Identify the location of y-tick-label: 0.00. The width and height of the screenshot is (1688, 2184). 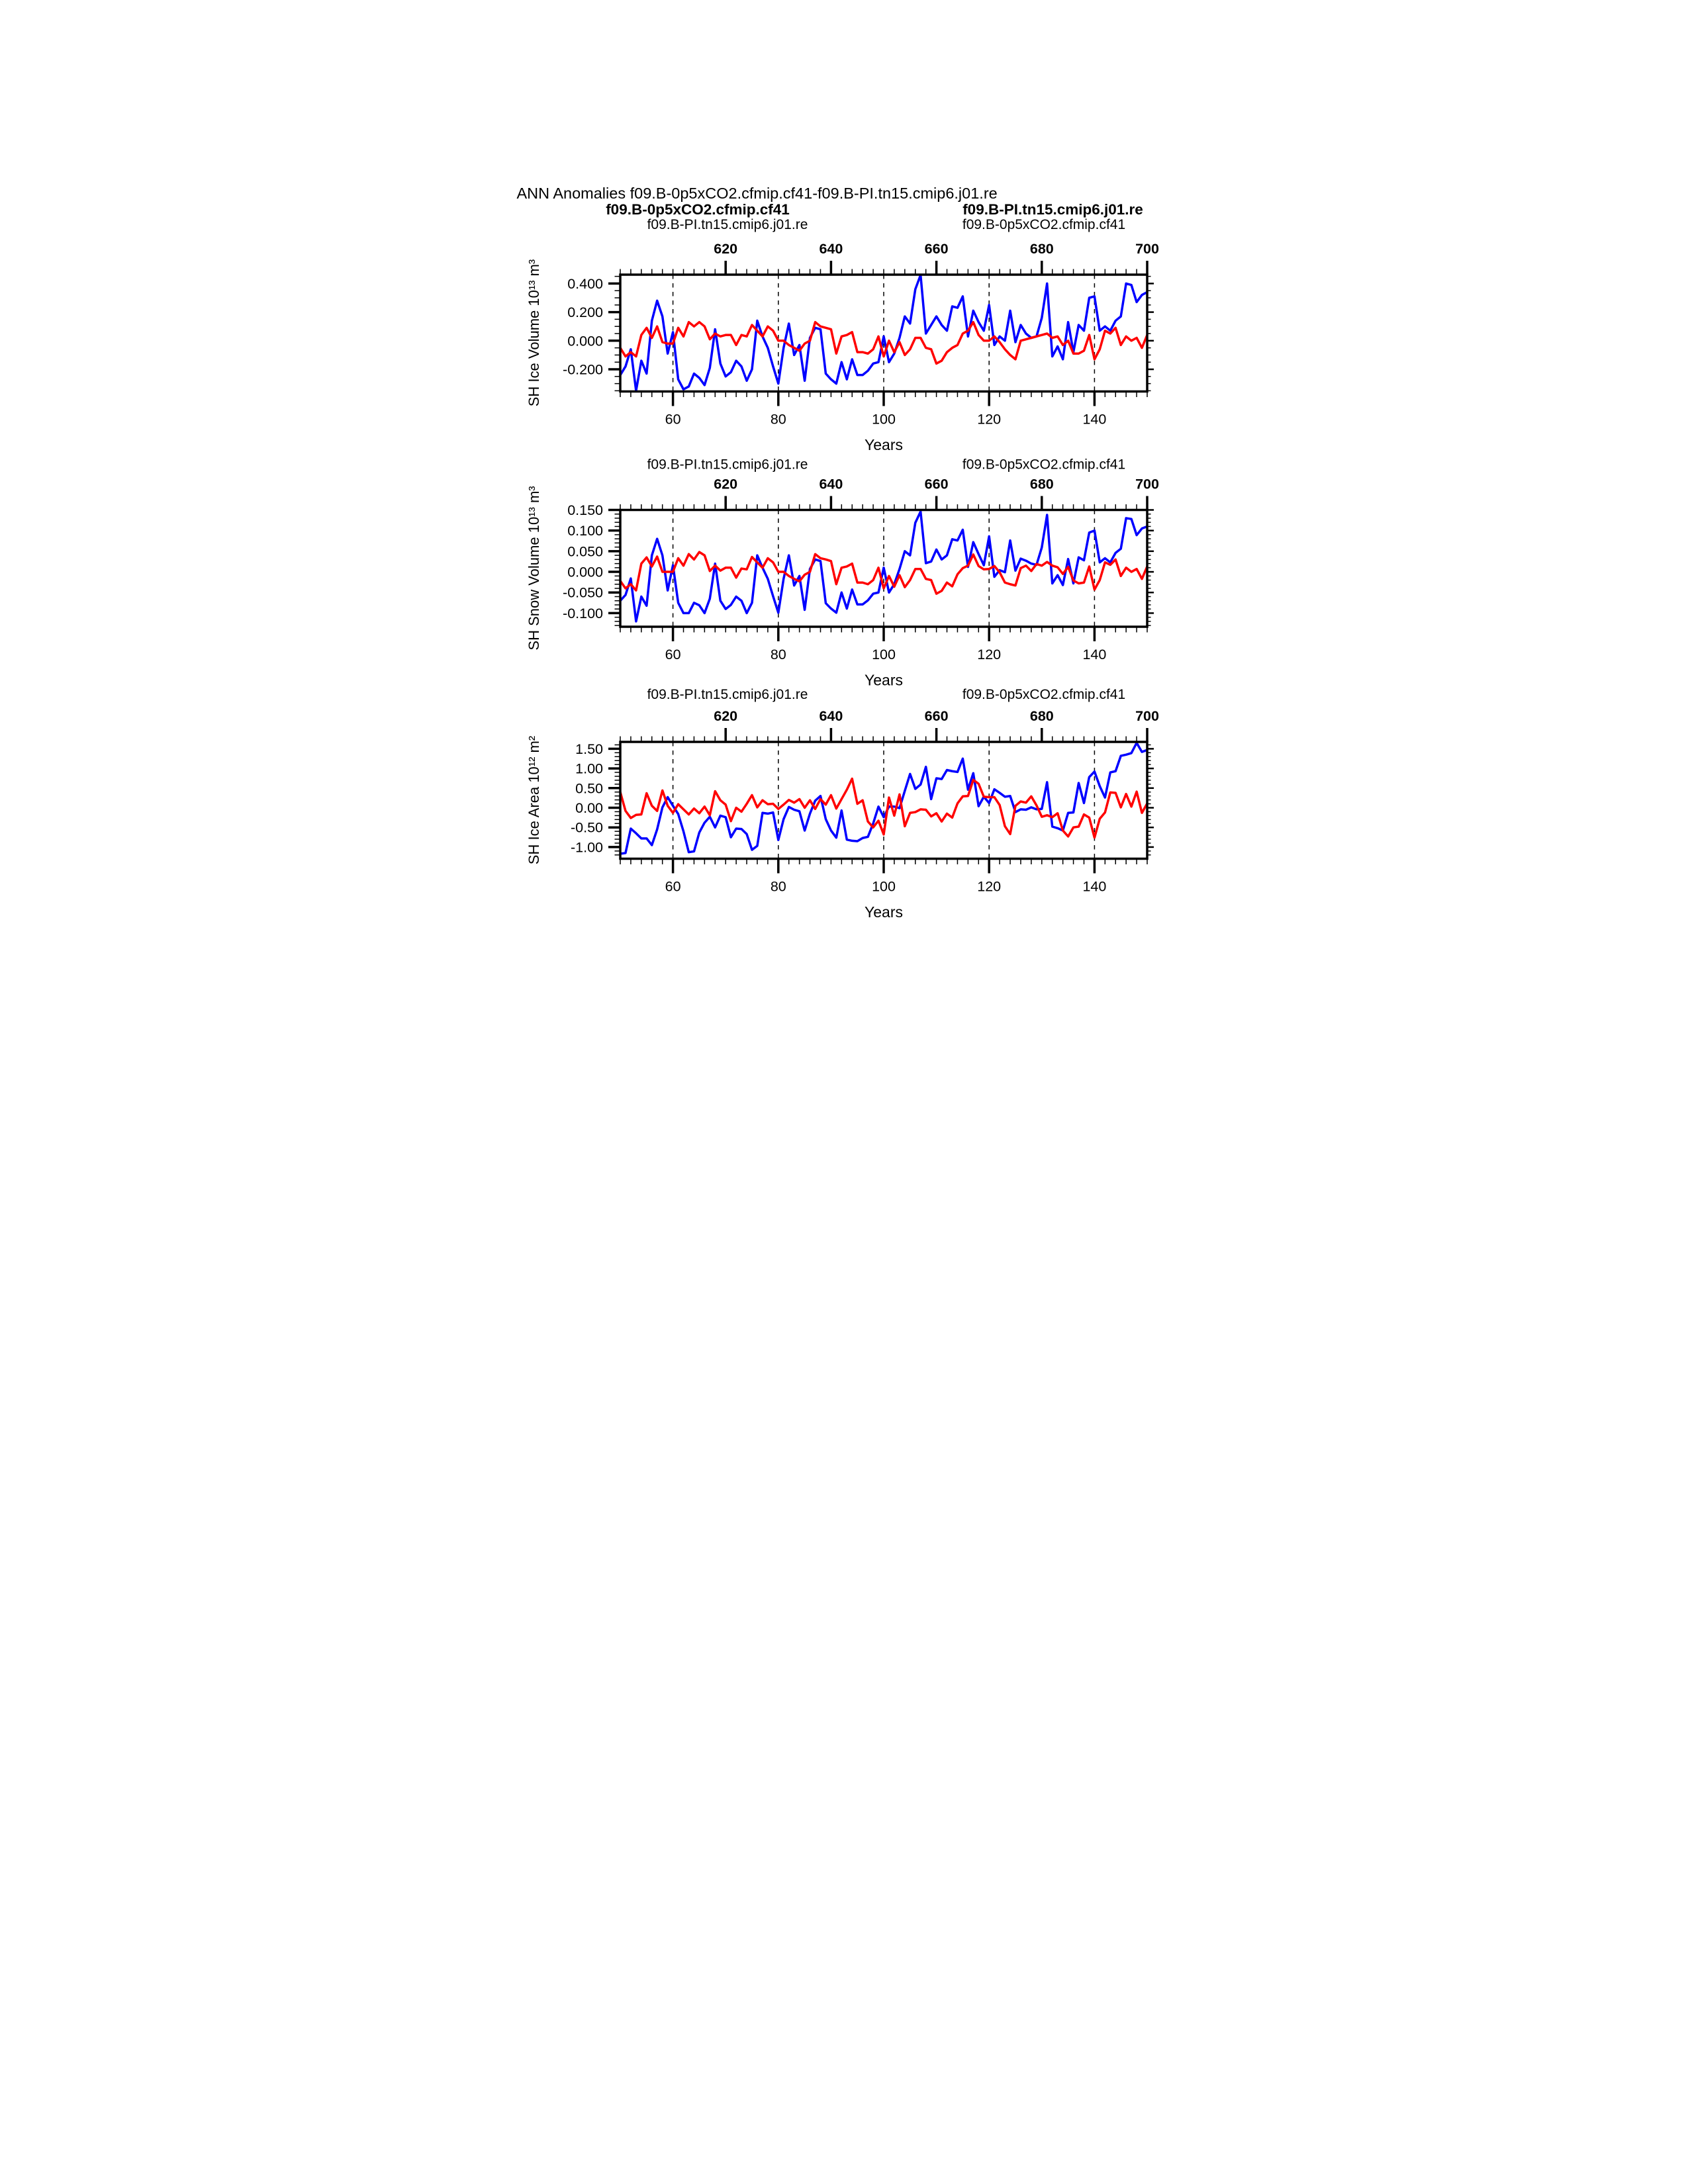
(589, 808).